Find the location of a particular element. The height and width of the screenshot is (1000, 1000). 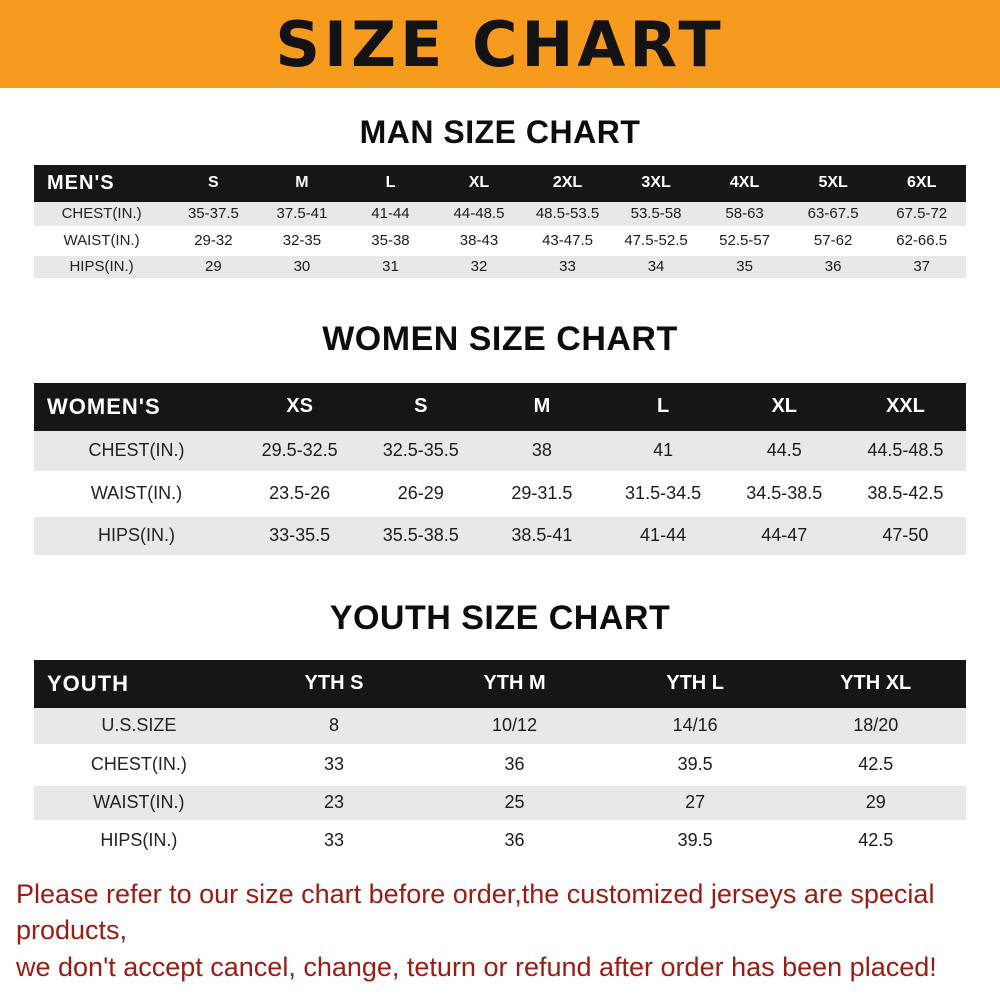

size-value-cell: 31 is located at coordinates (390, 267).